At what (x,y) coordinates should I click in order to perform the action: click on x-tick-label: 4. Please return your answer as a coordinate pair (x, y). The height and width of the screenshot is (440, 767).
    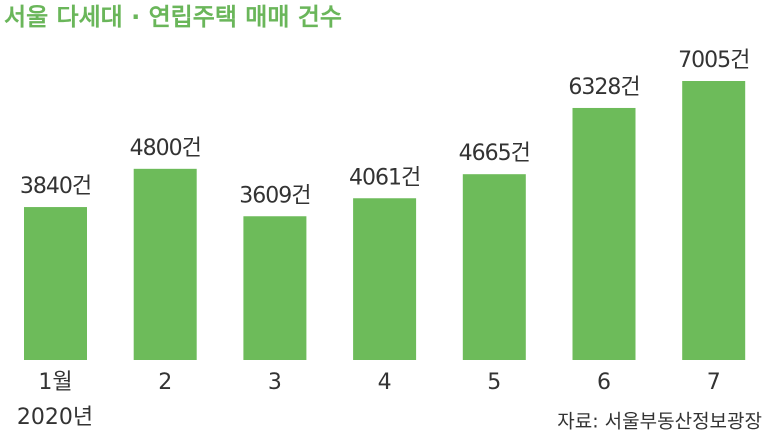
    Looking at the image, I should click on (385, 382).